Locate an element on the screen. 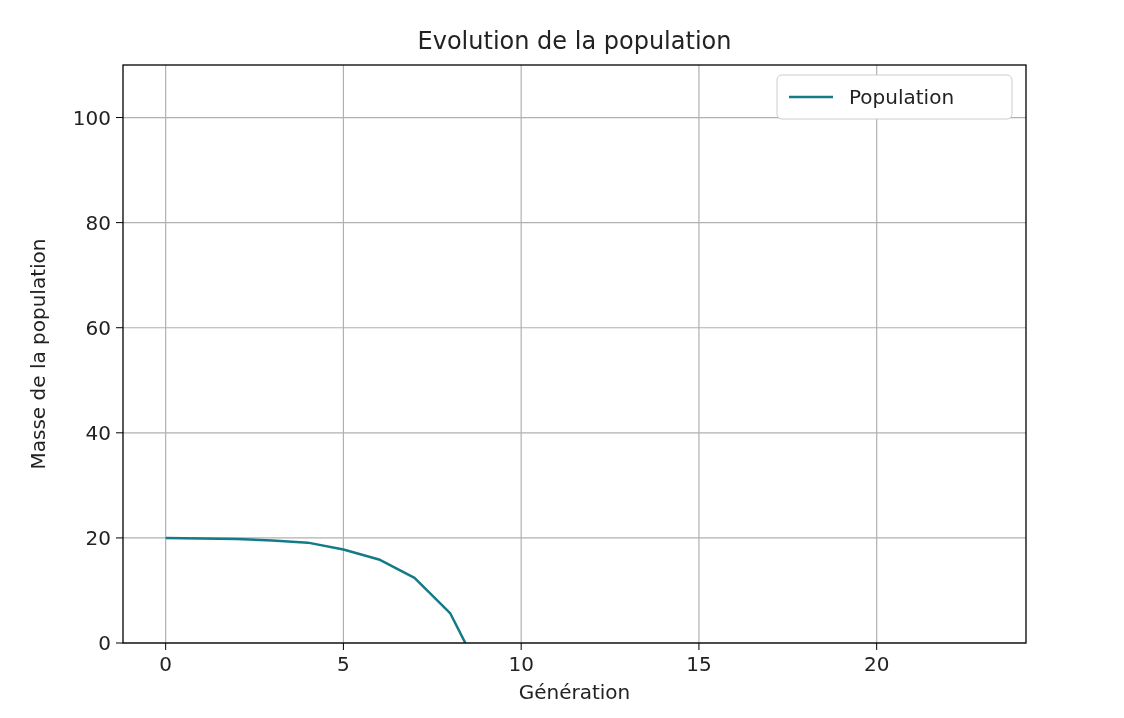  y-tick-label: 100 is located at coordinates (91, 117).